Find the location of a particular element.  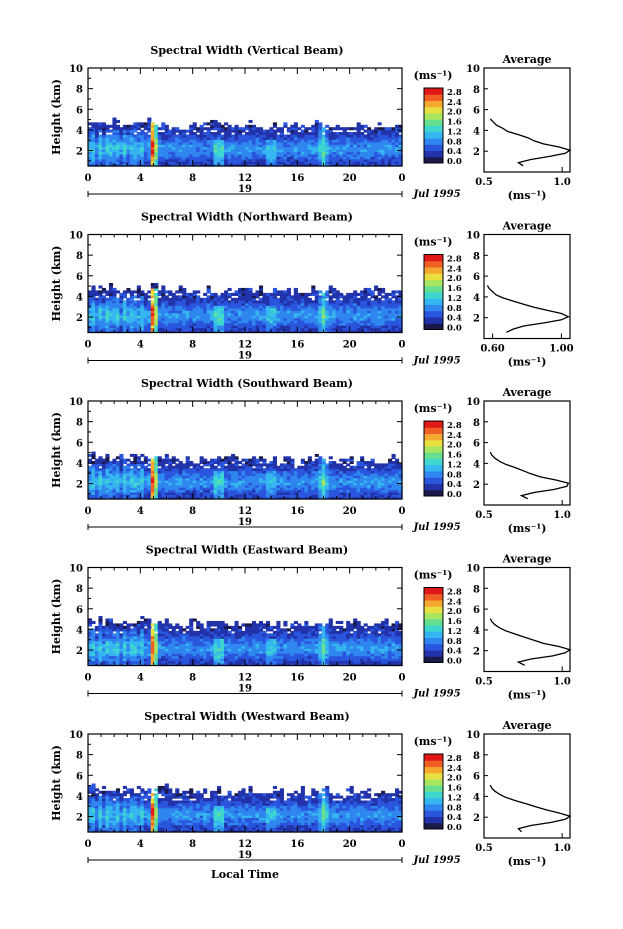

avg-x-tick-label: 0.60 is located at coordinates (492, 349).